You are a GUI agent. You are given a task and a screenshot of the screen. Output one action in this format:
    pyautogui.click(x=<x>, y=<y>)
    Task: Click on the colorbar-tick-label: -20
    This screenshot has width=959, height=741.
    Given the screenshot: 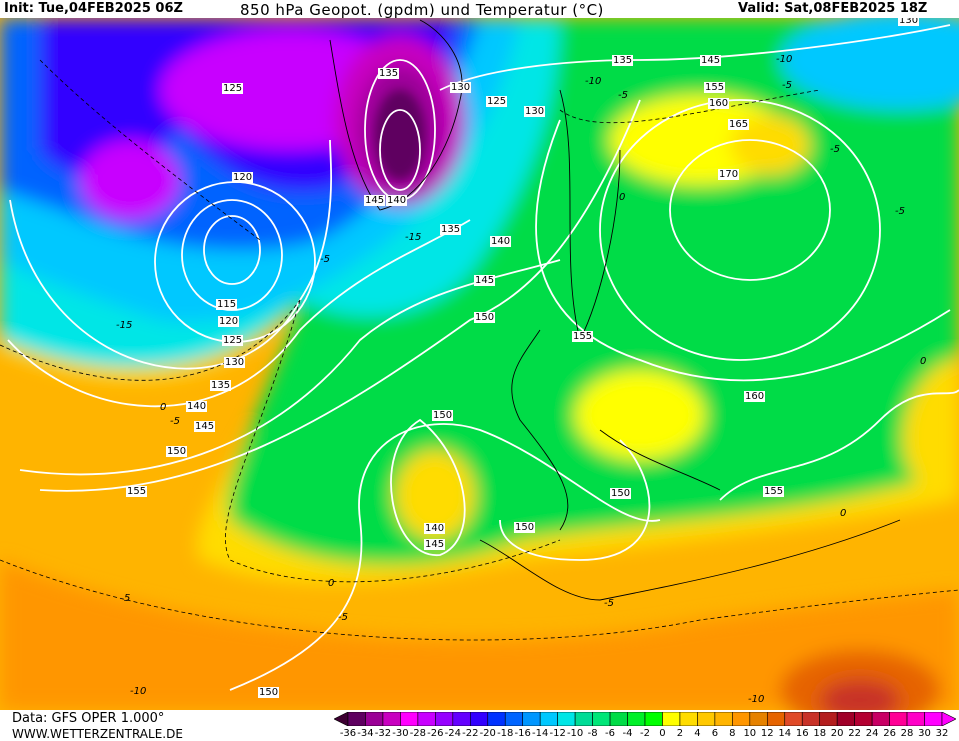 What is the action you would take?
    pyautogui.click(x=487, y=733)
    